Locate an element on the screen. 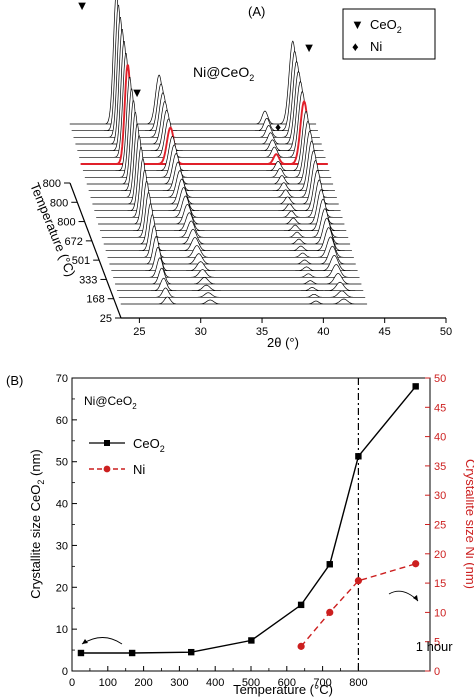  left-arrow-curve is located at coordinates (102, 641).